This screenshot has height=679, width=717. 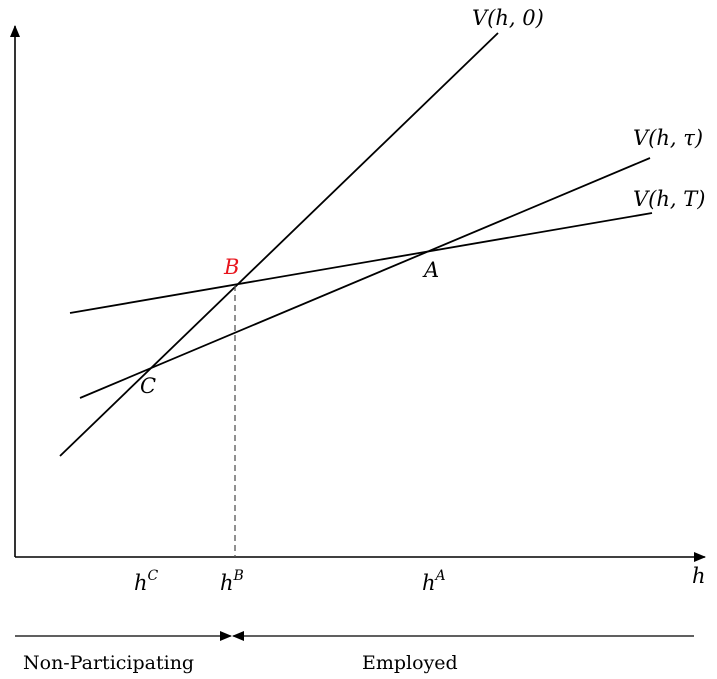 What do you see at coordinates (232, 581) in the screenshot?
I see `tick-label-hB: hB` at bounding box center [232, 581].